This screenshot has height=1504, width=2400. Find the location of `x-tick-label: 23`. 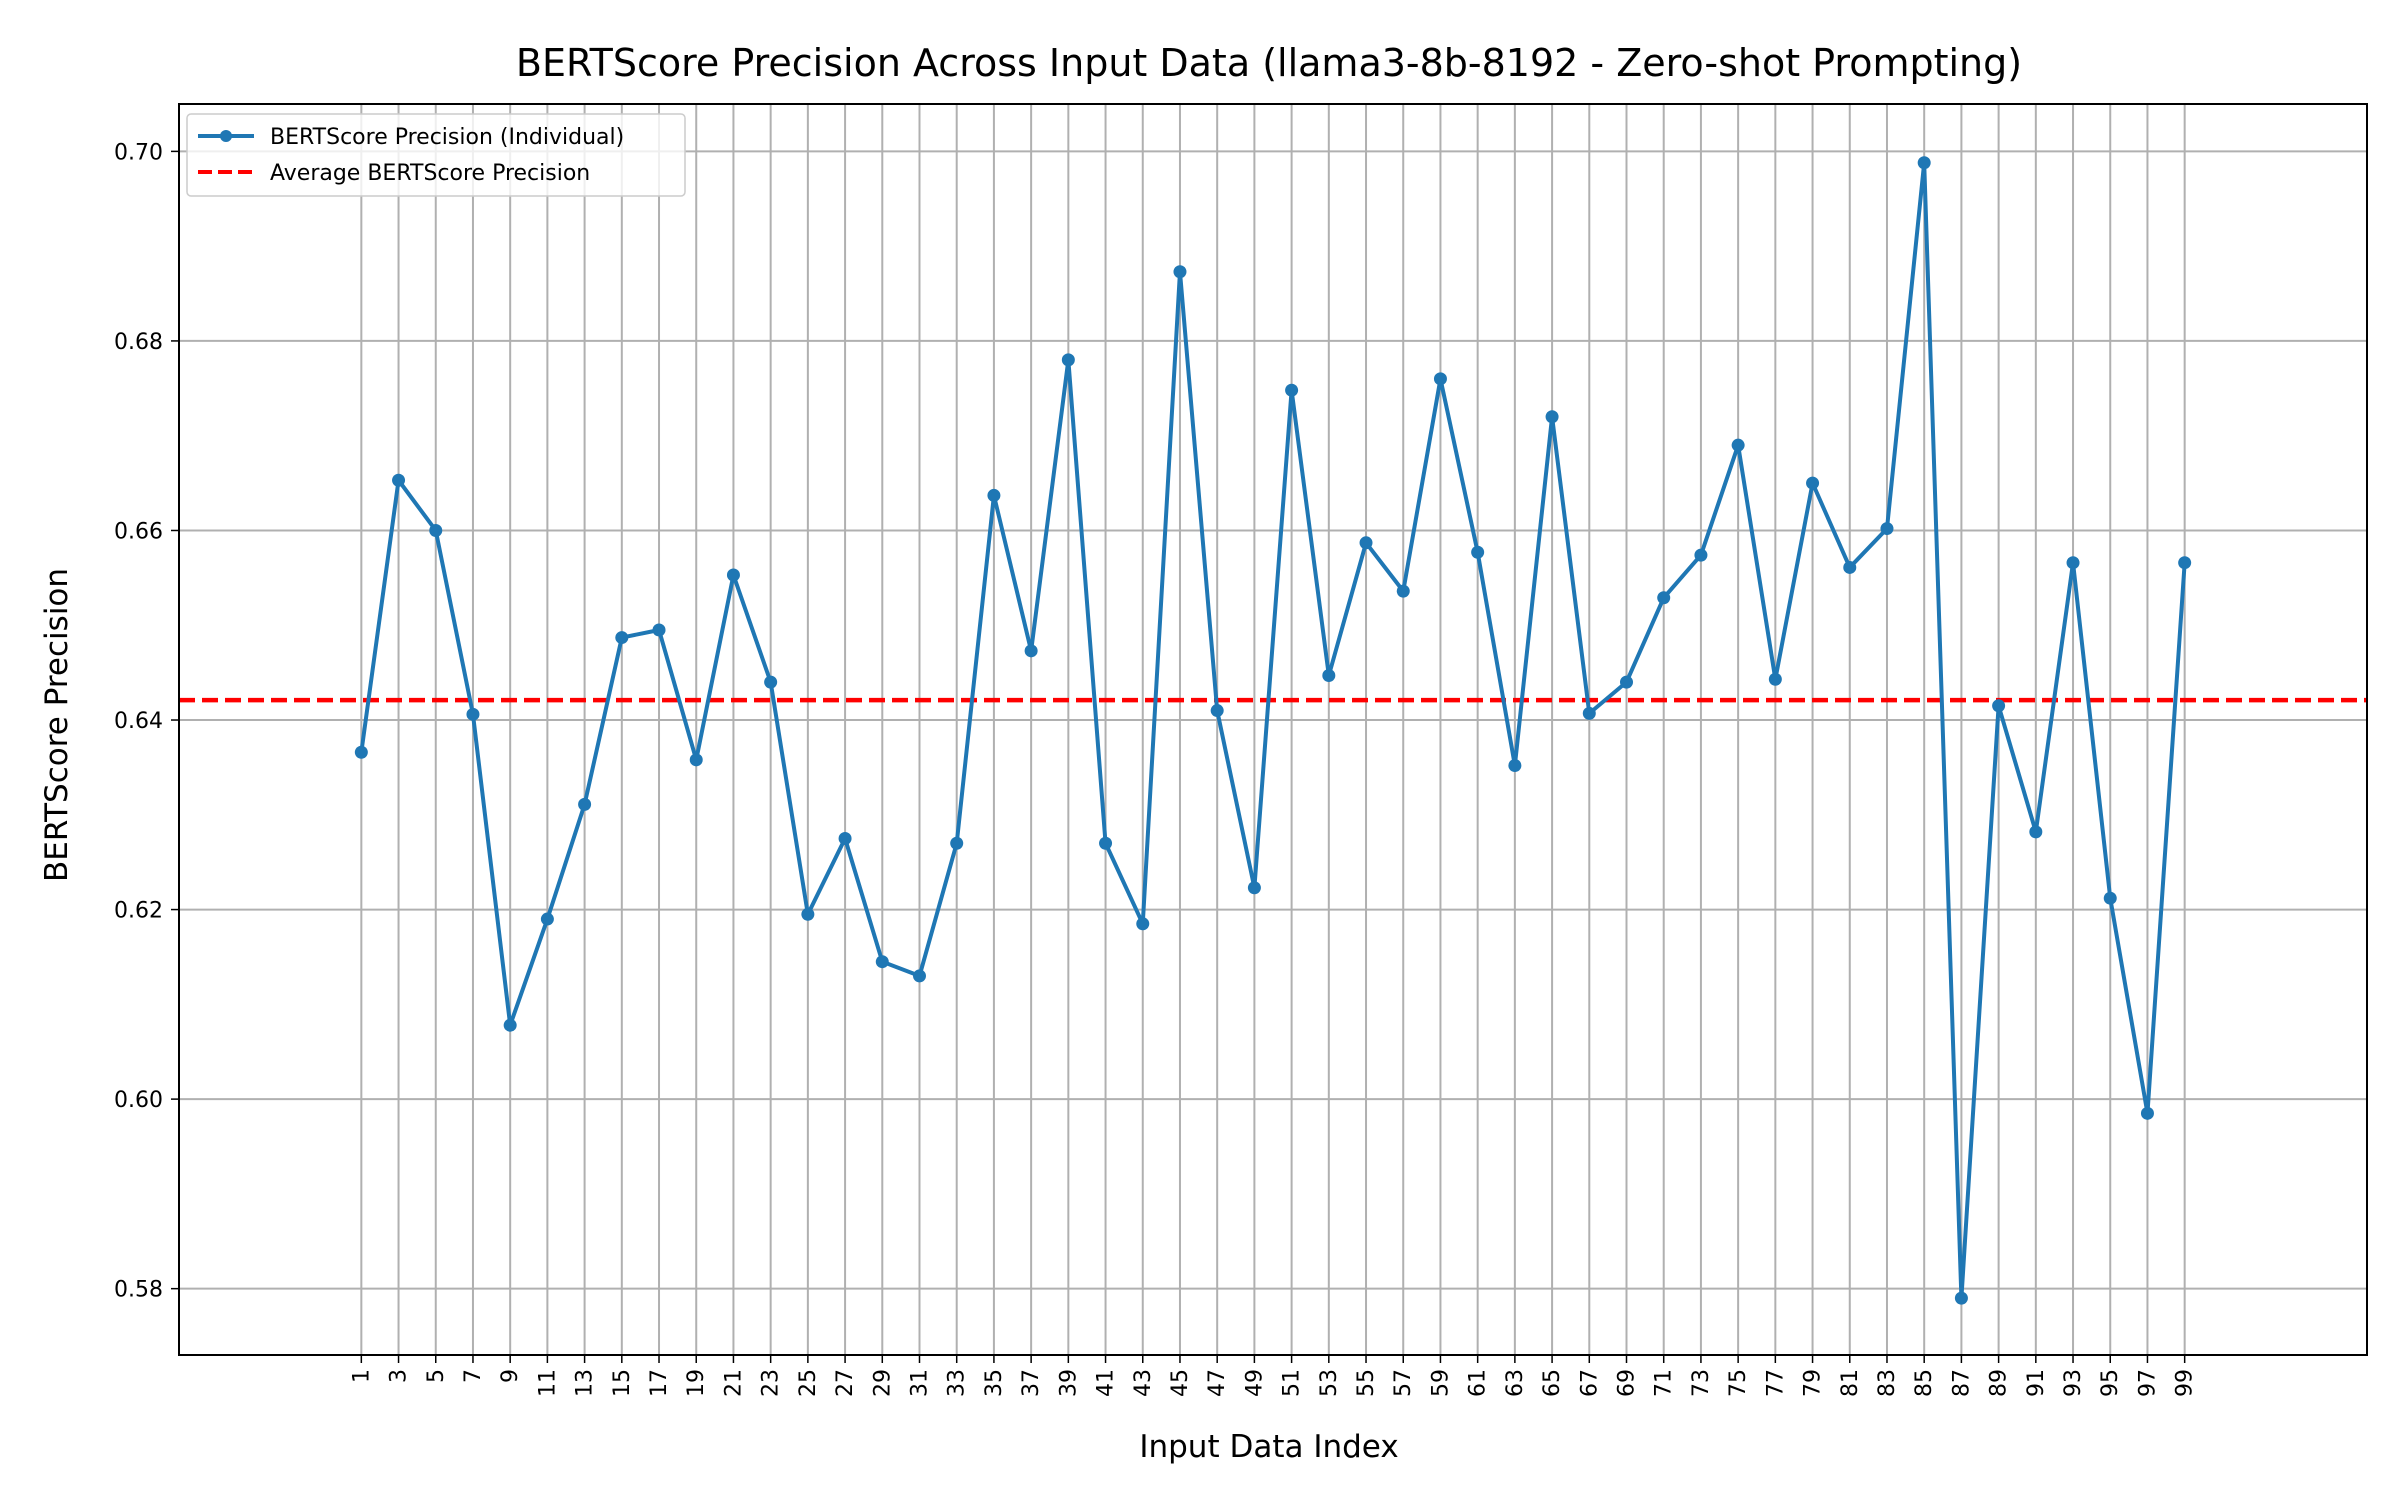

x-tick-label: 23 is located at coordinates (771, 1383).